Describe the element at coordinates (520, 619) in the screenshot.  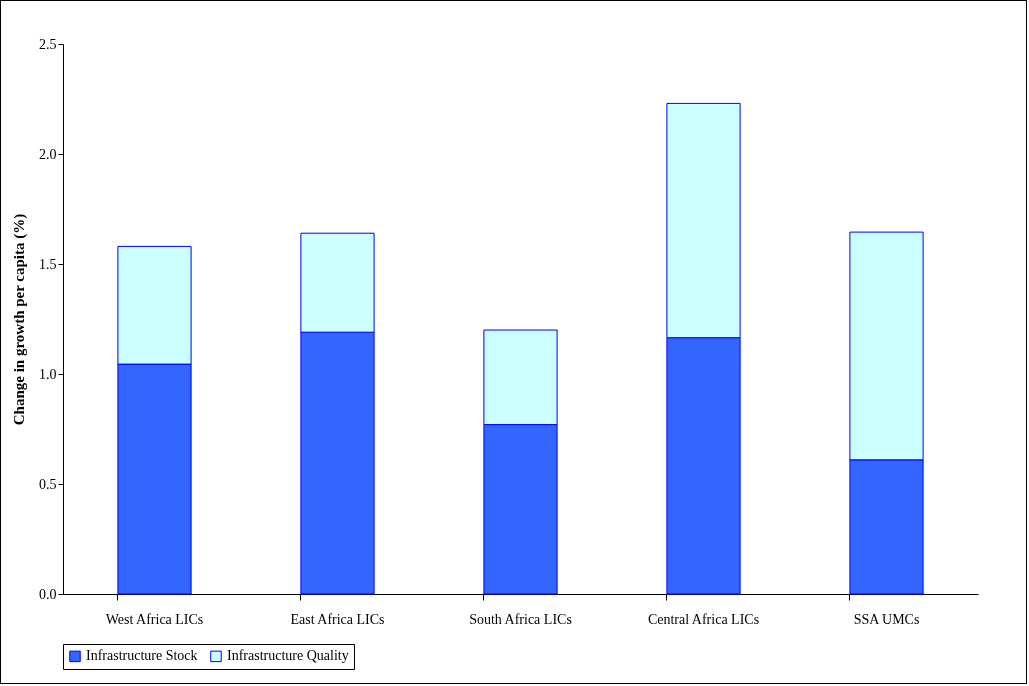
I see `x-tick-label: South Africa LICs` at that location.